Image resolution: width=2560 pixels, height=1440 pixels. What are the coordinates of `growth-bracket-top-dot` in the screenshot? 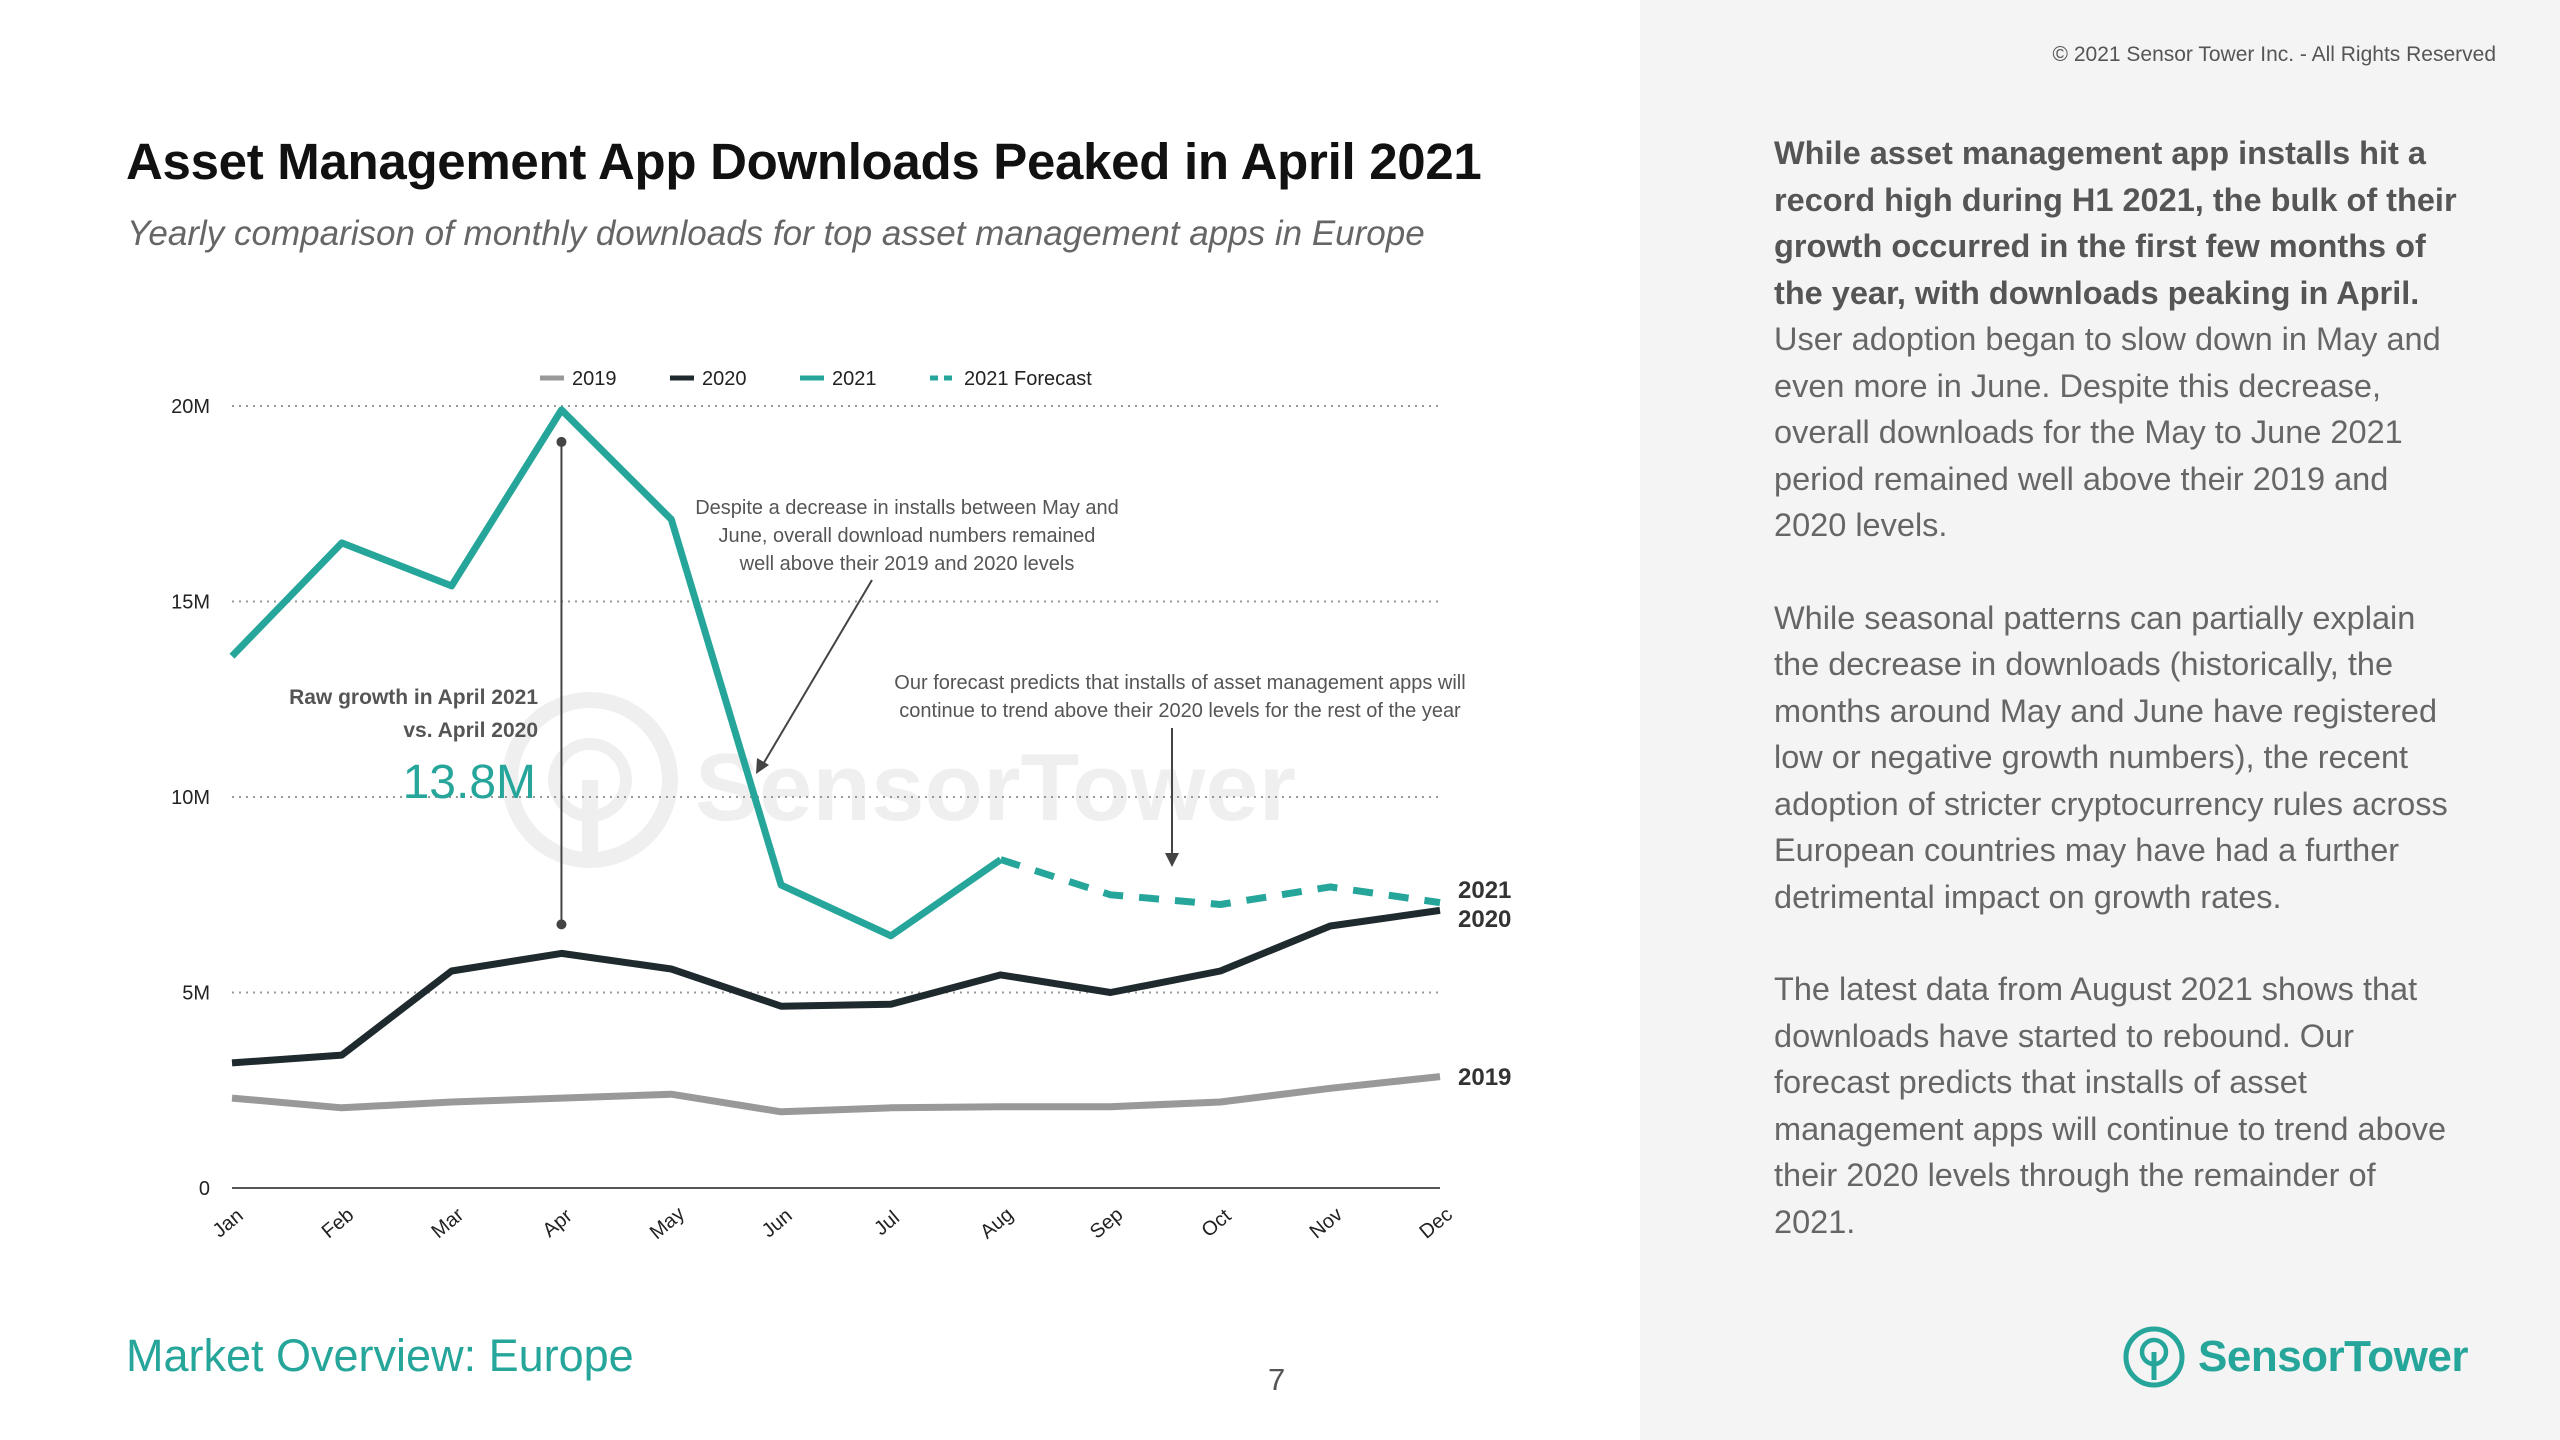 It's located at (561, 441).